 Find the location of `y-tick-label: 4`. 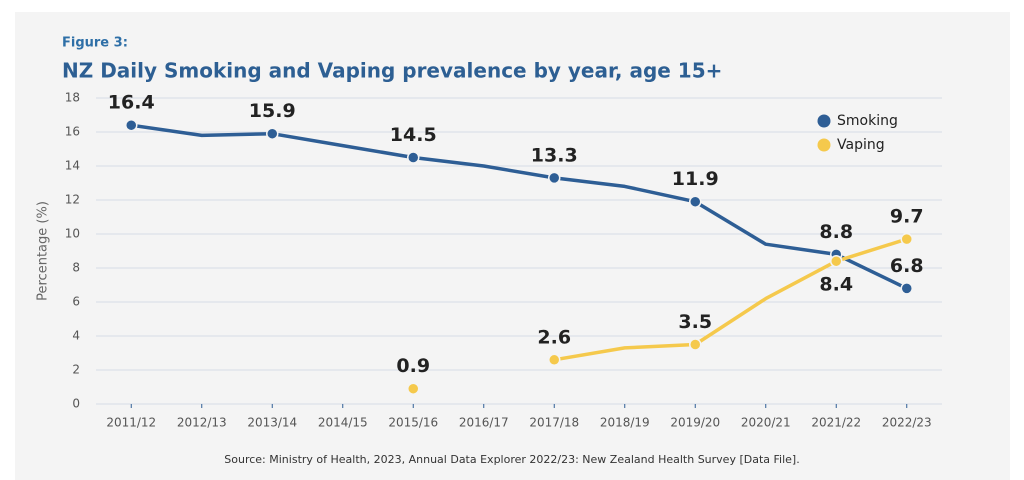

y-tick-label: 4 is located at coordinates (76, 336).